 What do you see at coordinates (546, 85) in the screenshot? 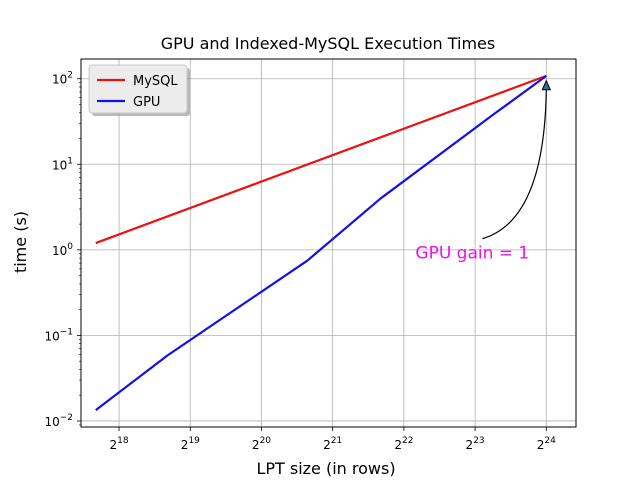
I see `annotation-arrowhead` at bounding box center [546, 85].